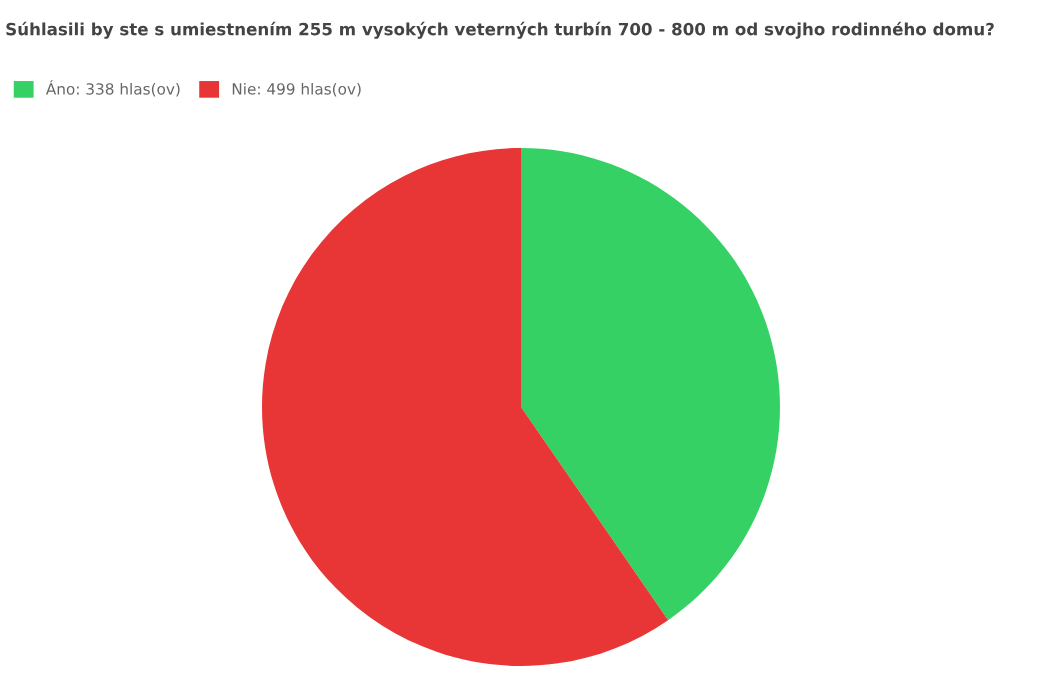  Describe the element at coordinates (500, 30) in the screenshot. I see `chart-title: Súhlasili by ste s umiestnením 255 m vysokých veterných turbín 700 - 800 m od svojho rodinného domu?` at that location.